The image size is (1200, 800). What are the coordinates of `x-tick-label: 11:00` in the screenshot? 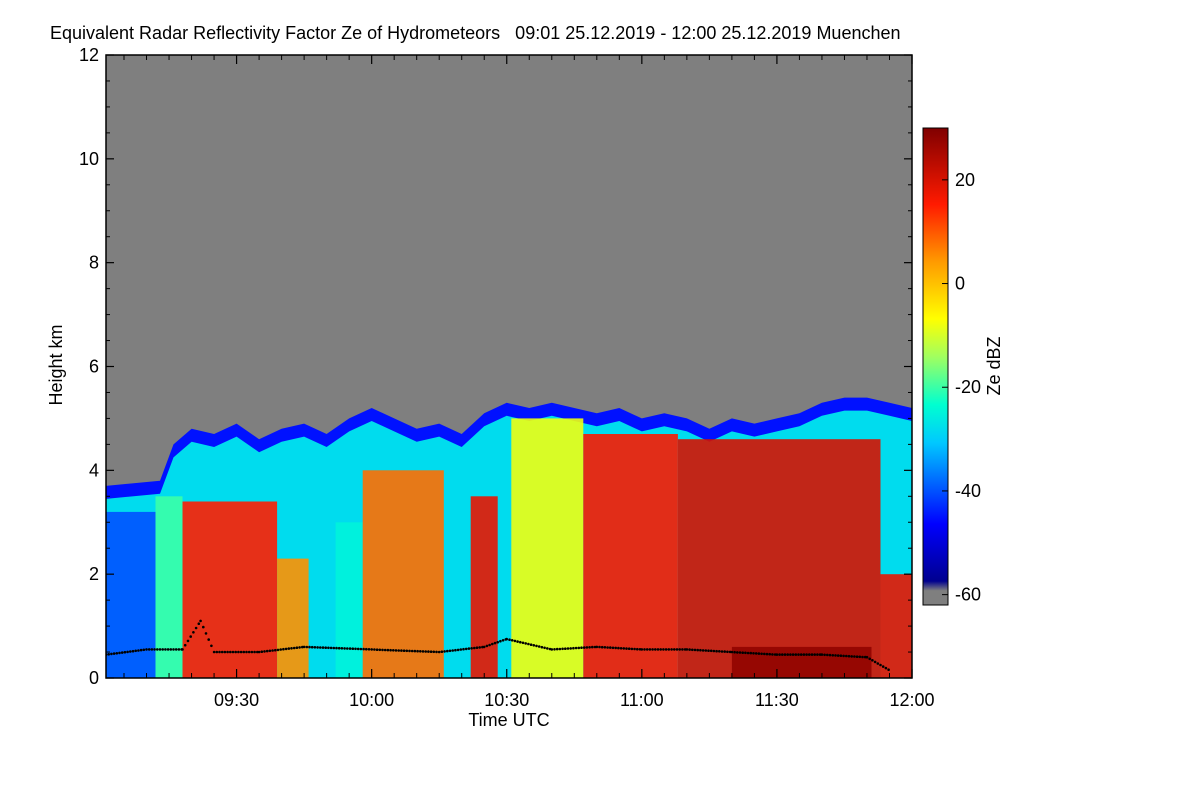 It's located at (642, 700).